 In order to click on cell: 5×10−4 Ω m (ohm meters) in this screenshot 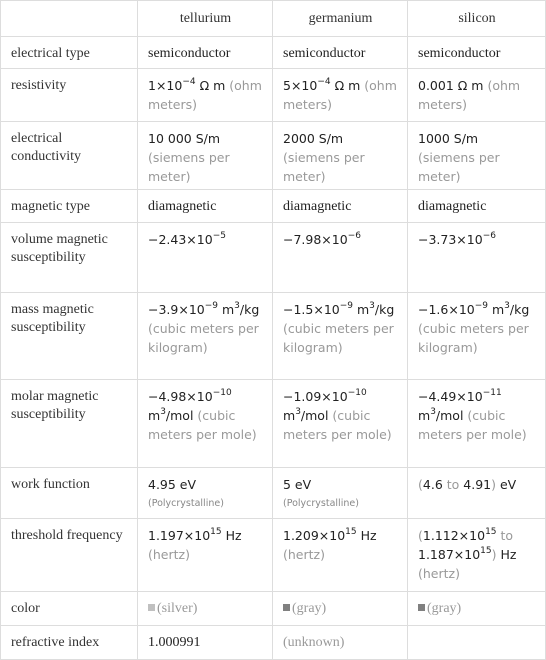, I will do `click(340, 95)`.